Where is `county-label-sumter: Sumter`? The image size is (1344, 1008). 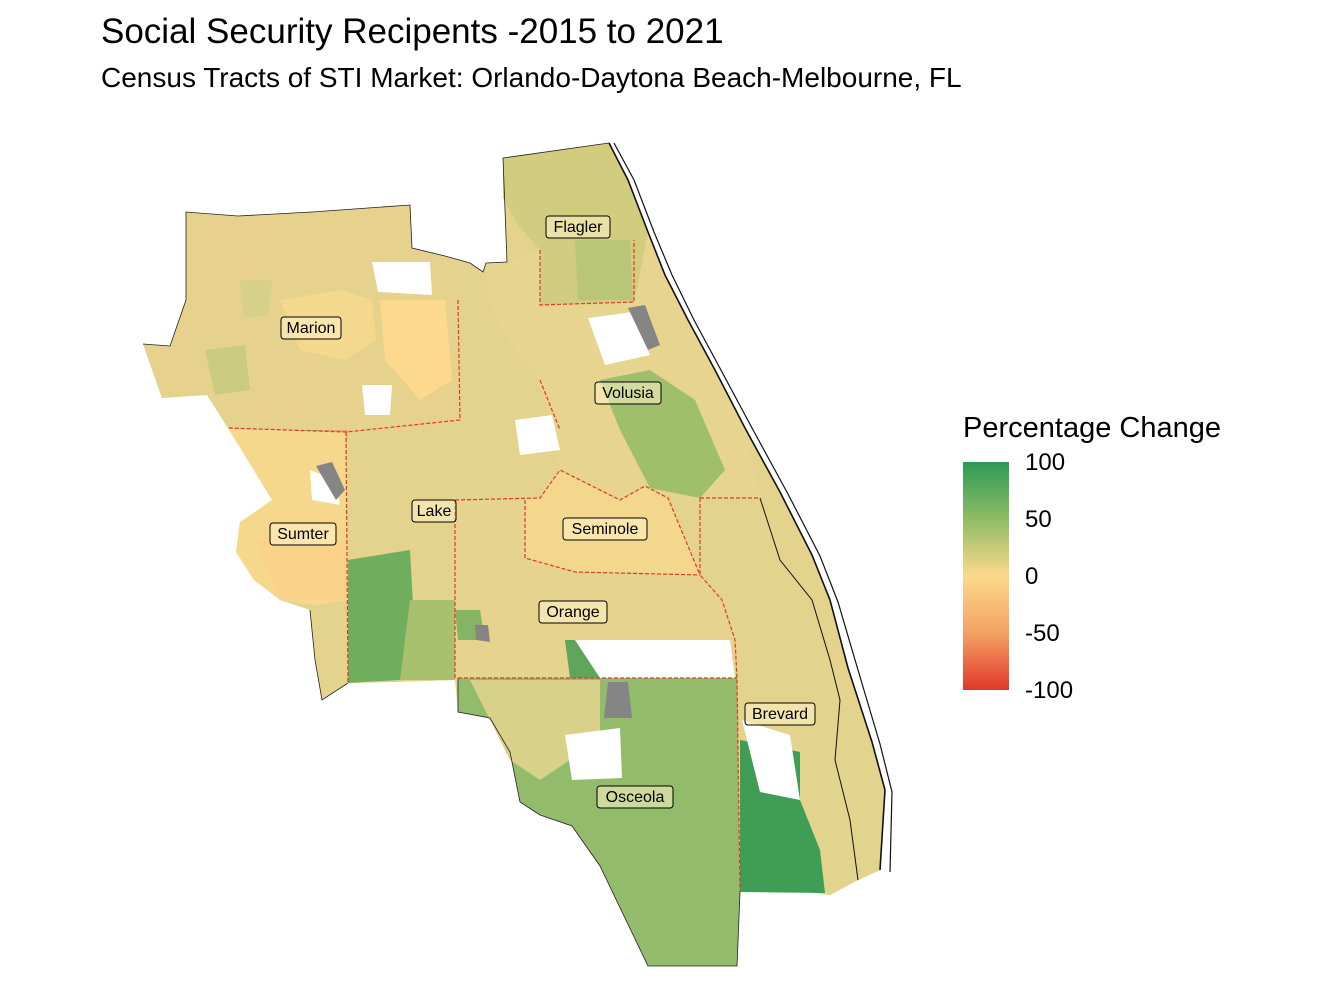
county-label-sumter: Sumter is located at coordinates (303, 534).